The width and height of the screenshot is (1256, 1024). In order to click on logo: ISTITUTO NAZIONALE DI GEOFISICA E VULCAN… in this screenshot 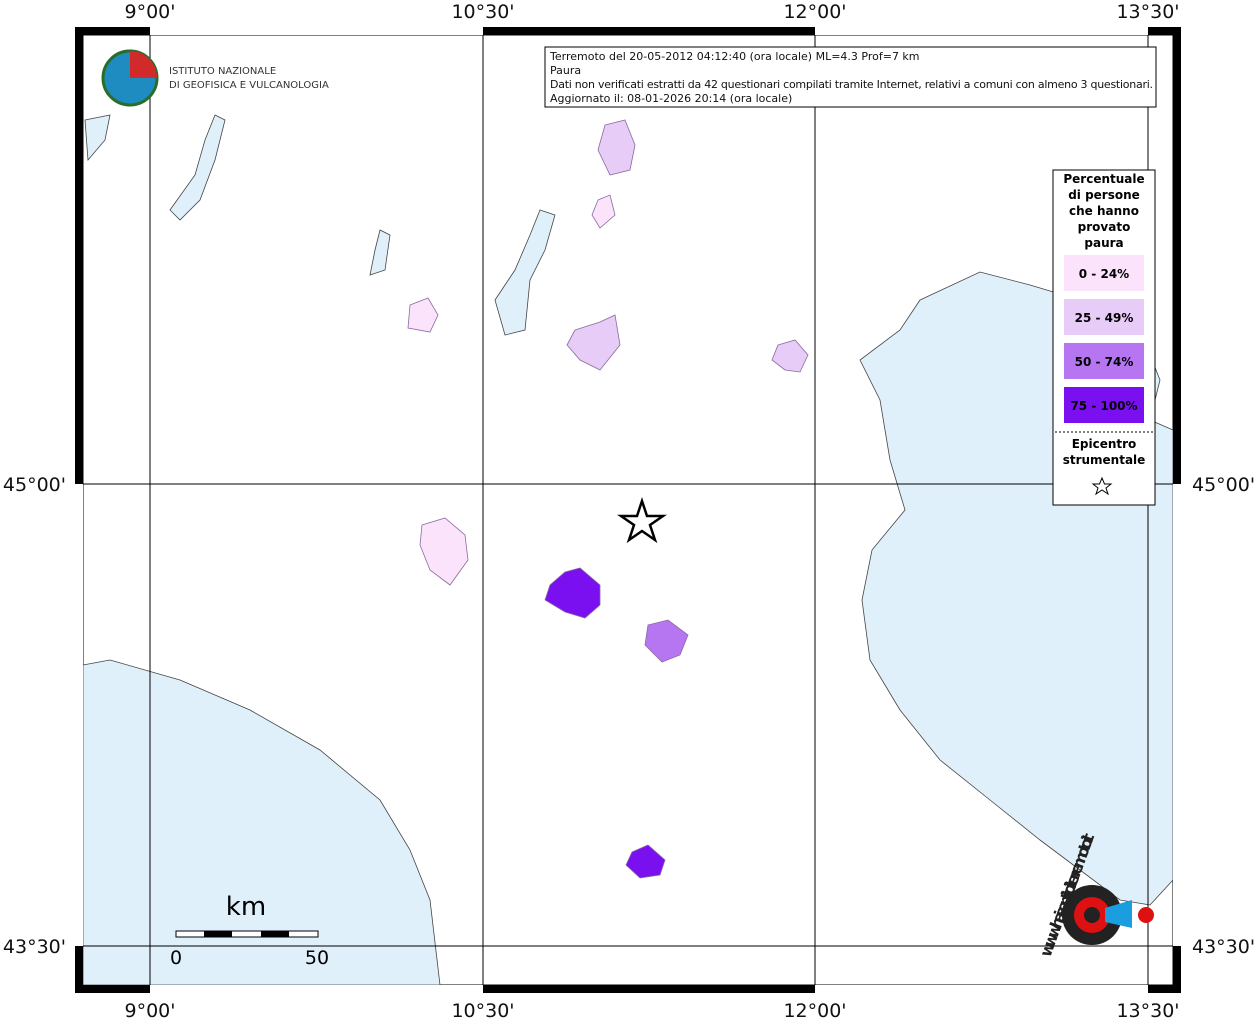, I will do `click(215, 78)`.